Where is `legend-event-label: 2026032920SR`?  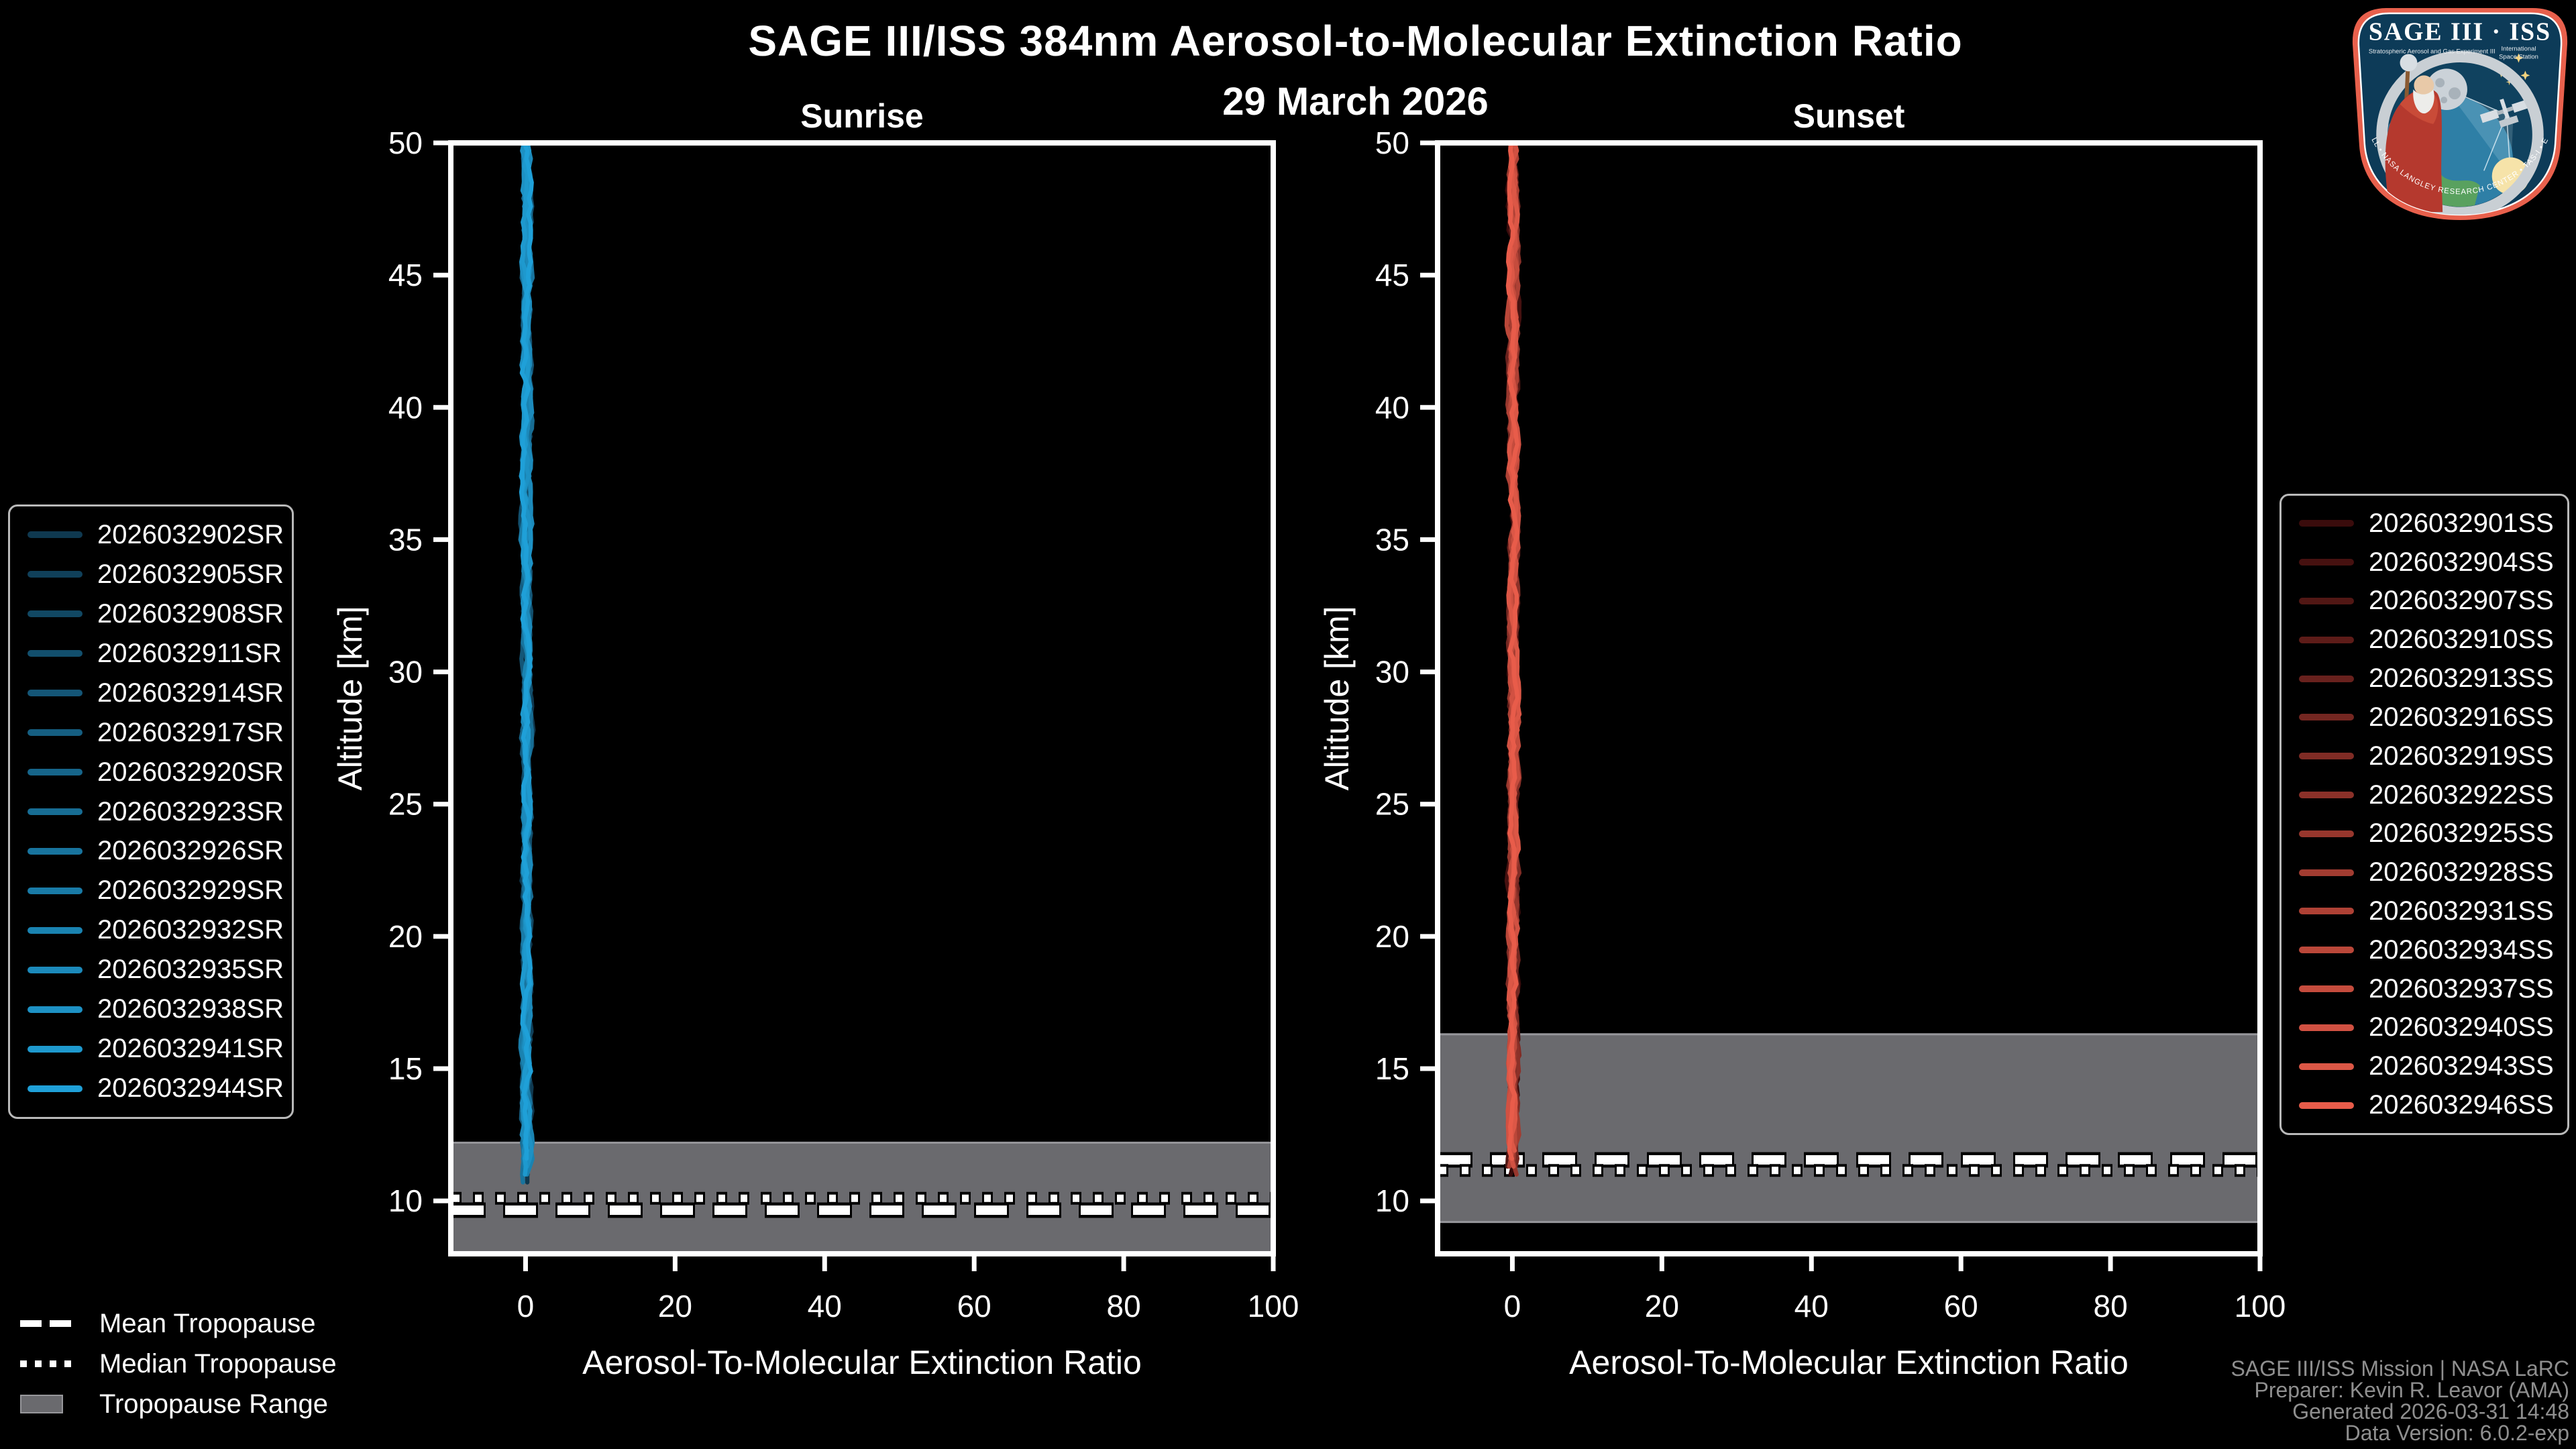 legend-event-label: 2026032920SR is located at coordinates (190, 772).